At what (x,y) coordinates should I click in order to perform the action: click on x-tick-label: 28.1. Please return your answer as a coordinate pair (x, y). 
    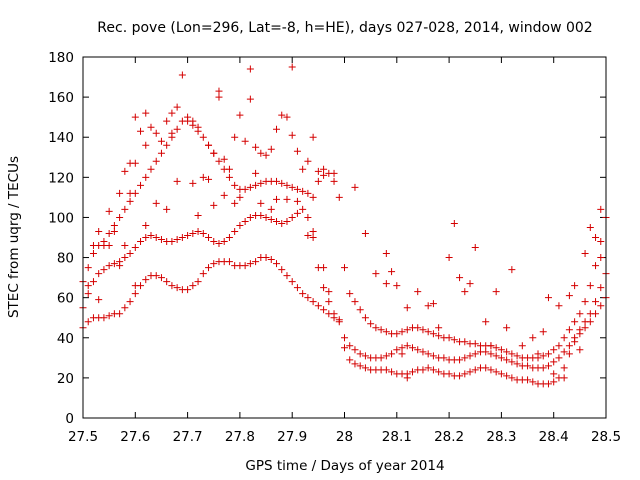
    Looking at the image, I should click on (397, 437).